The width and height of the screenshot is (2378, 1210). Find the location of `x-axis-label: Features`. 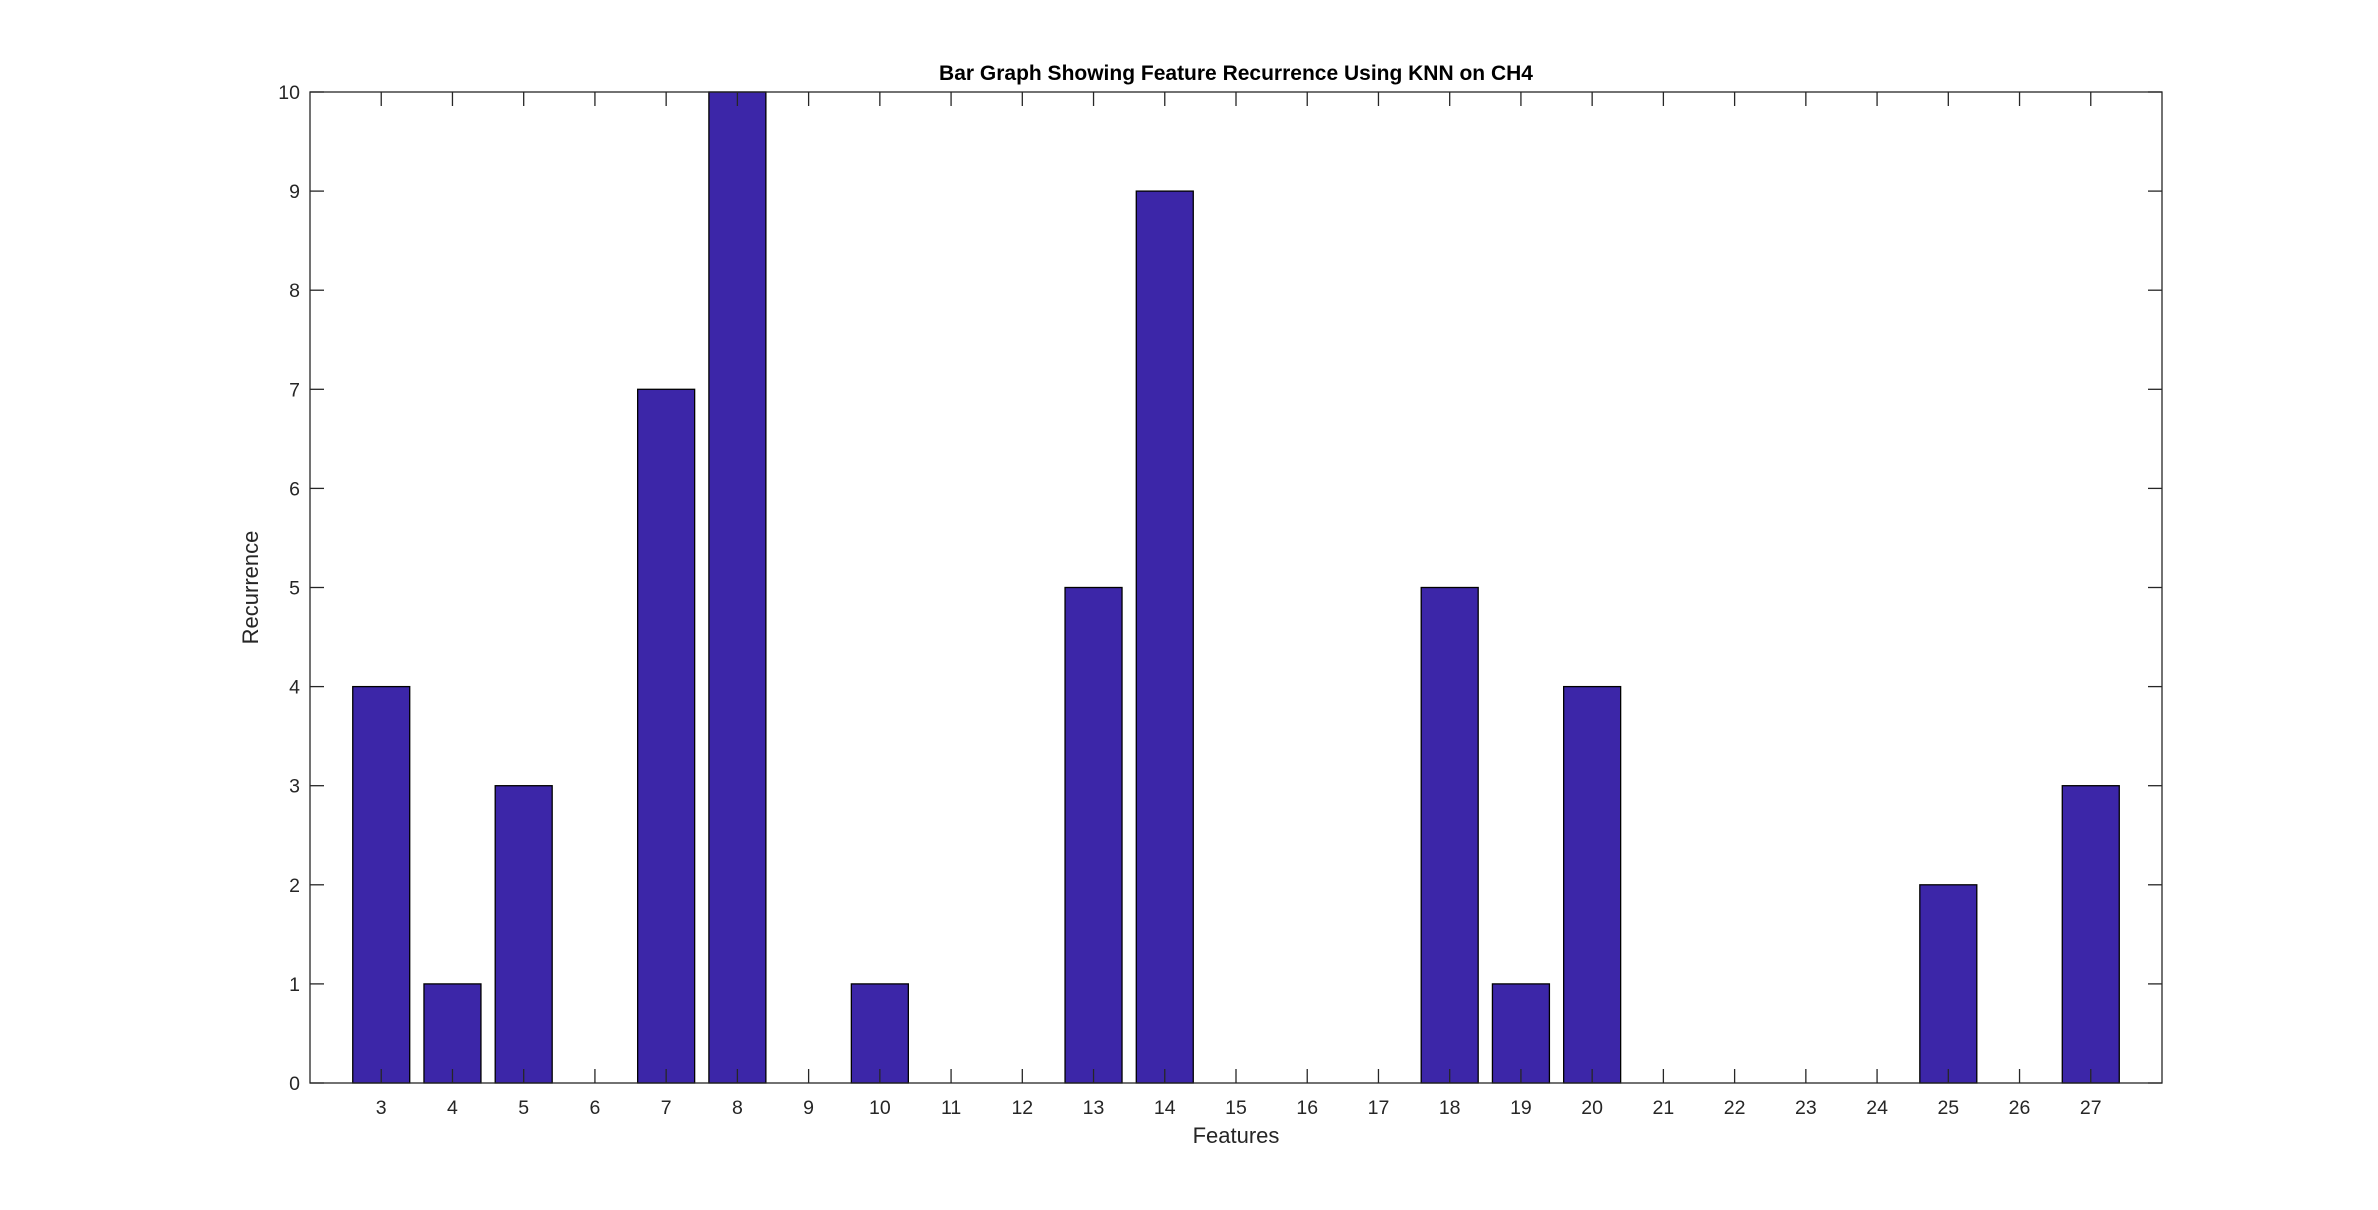

x-axis-label: Features is located at coordinates (1236, 1135).